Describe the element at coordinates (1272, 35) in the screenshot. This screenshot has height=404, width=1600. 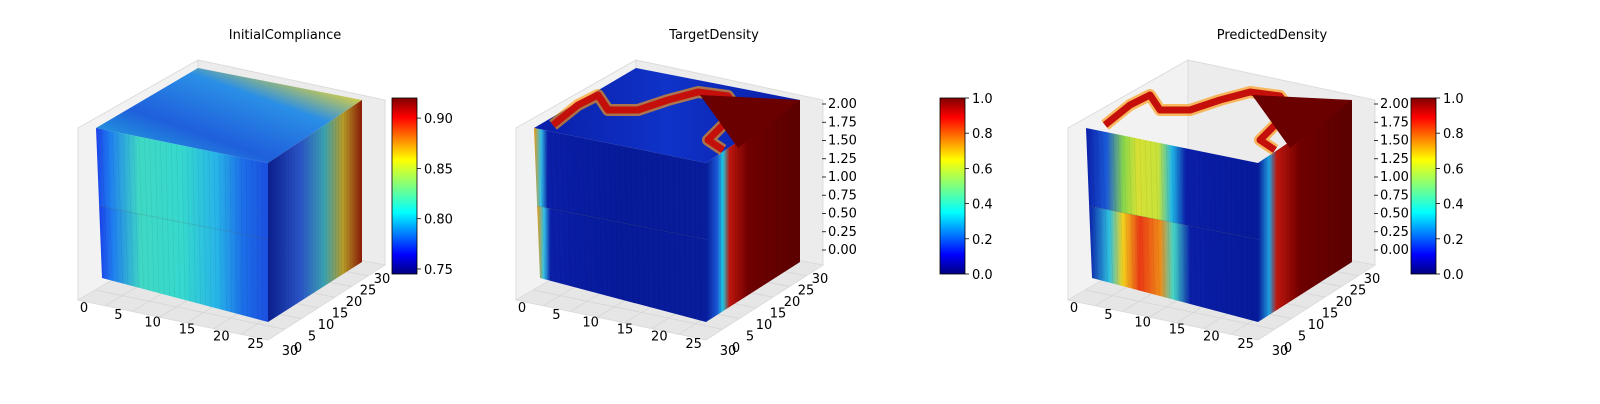
I see `panel-title: PredictedDensity` at that location.